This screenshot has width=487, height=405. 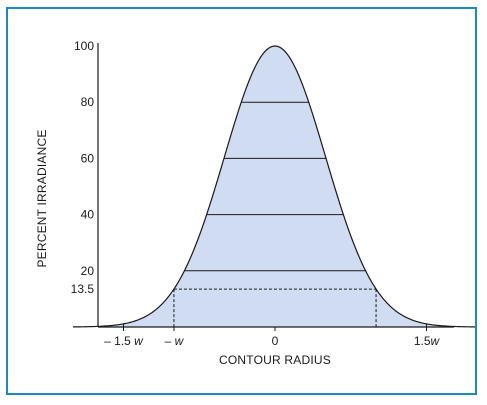 What do you see at coordinates (175, 341) in the screenshot?
I see `x-tick-label: – w` at bounding box center [175, 341].